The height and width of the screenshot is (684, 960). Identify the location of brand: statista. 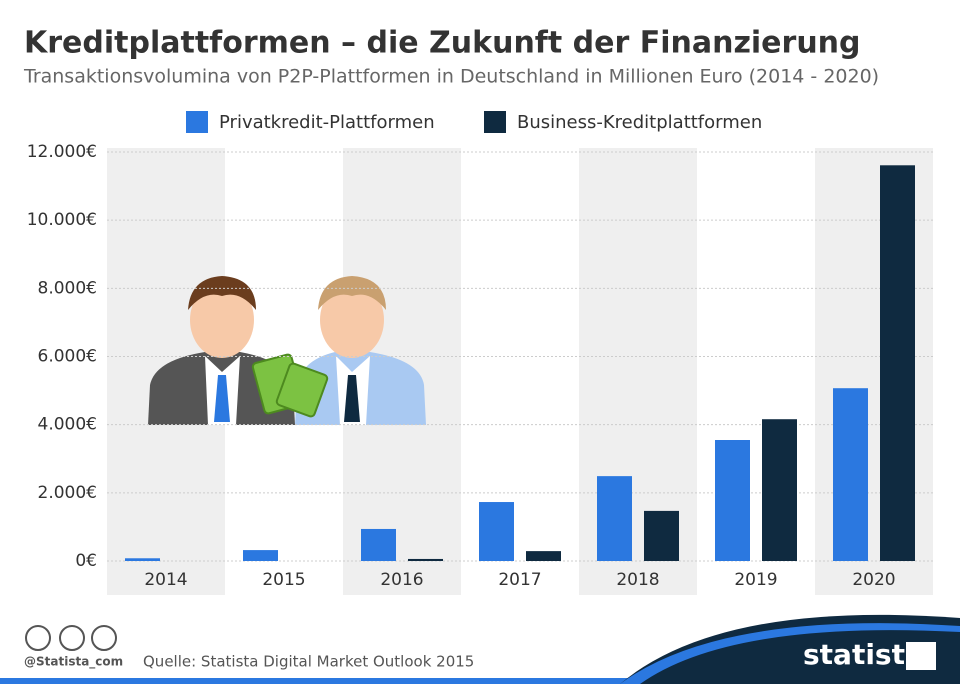
(863, 654).